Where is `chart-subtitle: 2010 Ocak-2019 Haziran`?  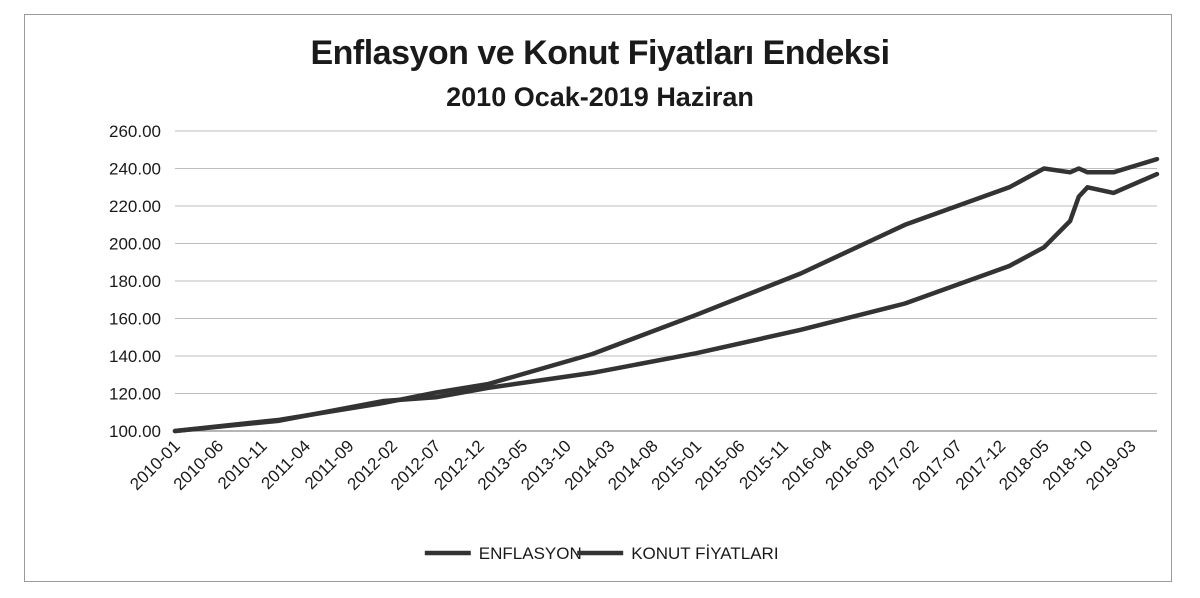 chart-subtitle: 2010 Ocak-2019 Haziran is located at coordinates (600, 97).